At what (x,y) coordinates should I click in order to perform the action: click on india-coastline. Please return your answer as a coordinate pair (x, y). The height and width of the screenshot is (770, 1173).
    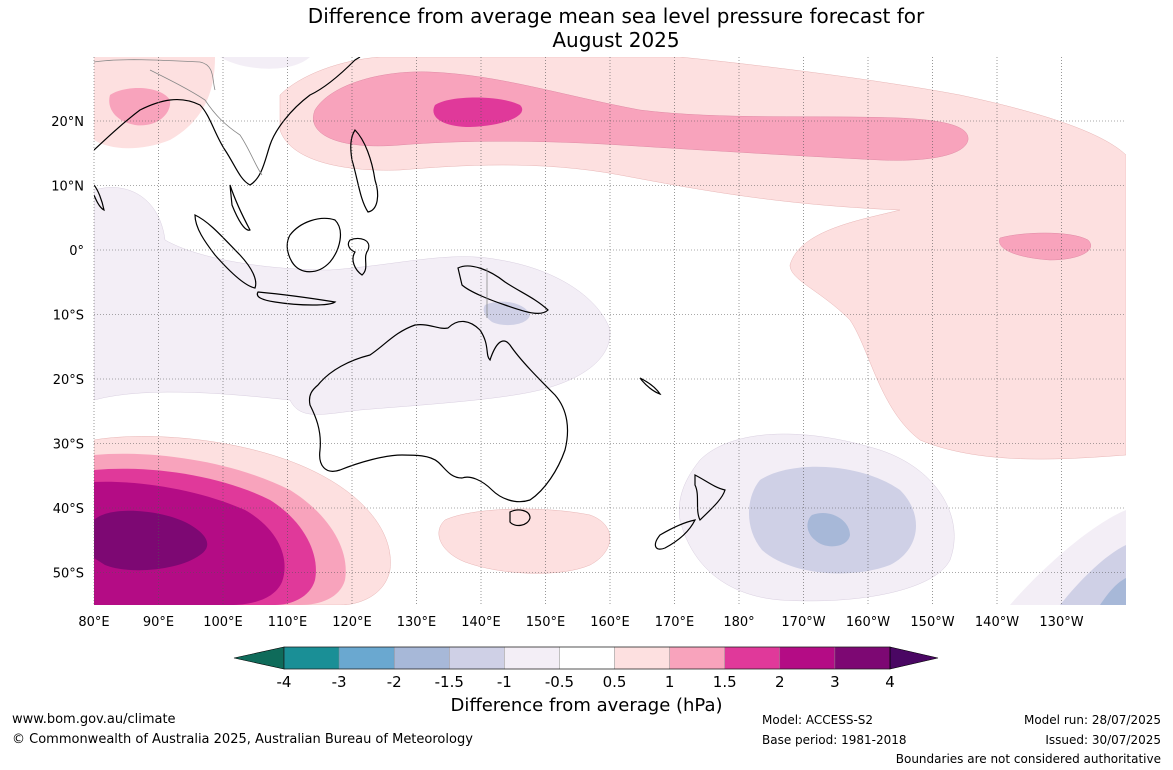
    Looking at the image, I should click on (99, 198).